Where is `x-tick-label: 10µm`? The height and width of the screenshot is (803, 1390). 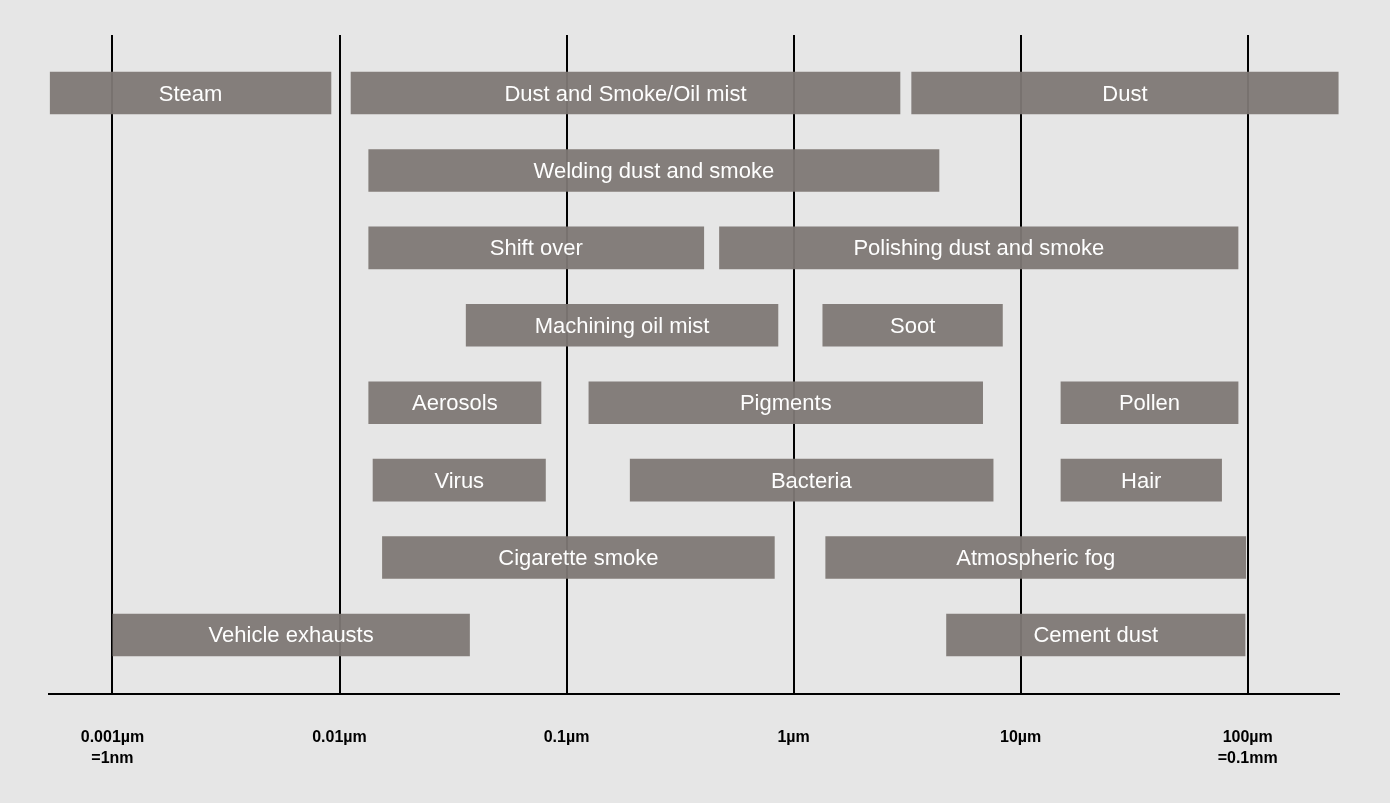 x-tick-label: 10µm is located at coordinates (1021, 737).